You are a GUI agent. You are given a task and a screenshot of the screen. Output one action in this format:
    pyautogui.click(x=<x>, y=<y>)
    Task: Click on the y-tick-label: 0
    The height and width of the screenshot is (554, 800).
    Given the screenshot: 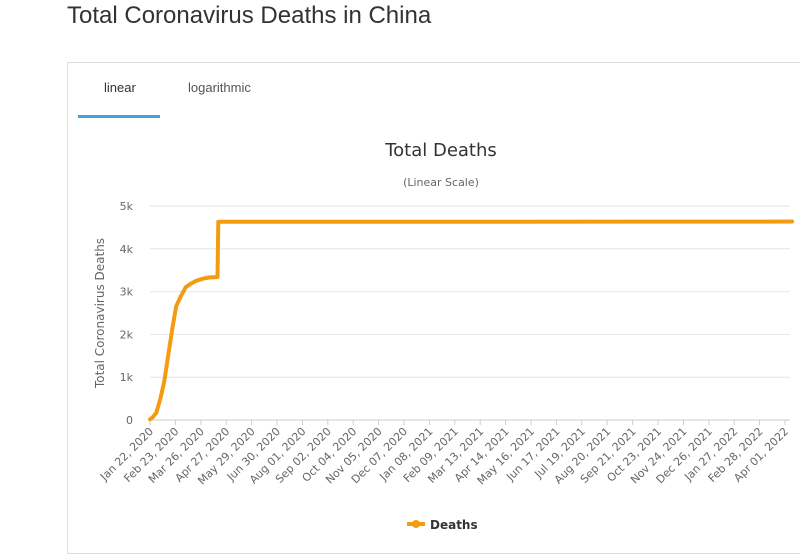 What is the action you would take?
    pyautogui.click(x=129, y=420)
    